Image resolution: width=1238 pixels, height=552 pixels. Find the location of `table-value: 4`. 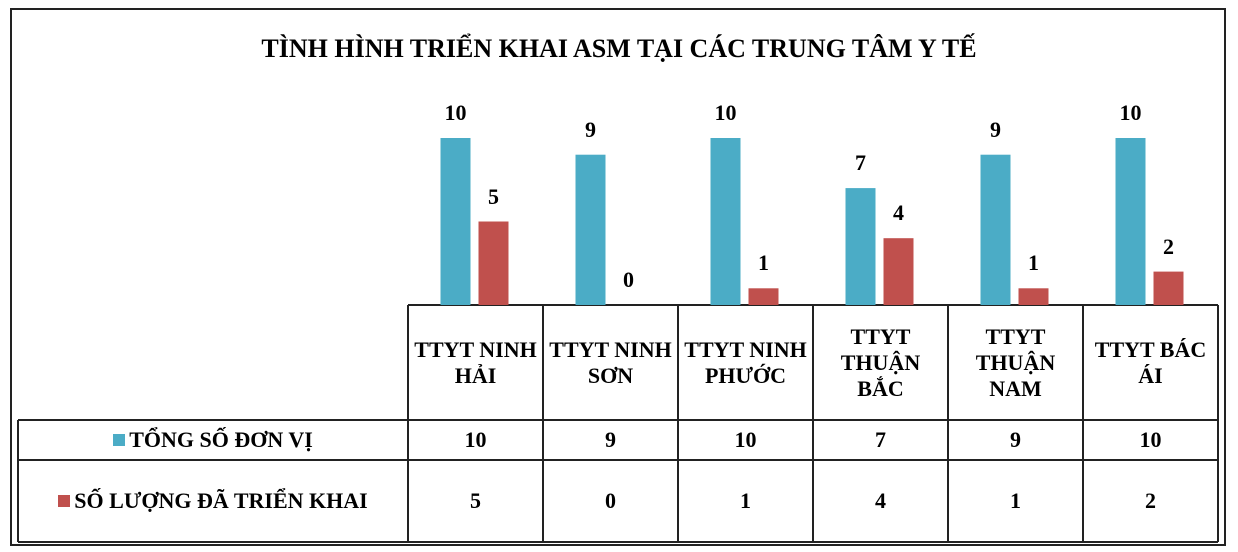

table-value: 4 is located at coordinates (880, 500).